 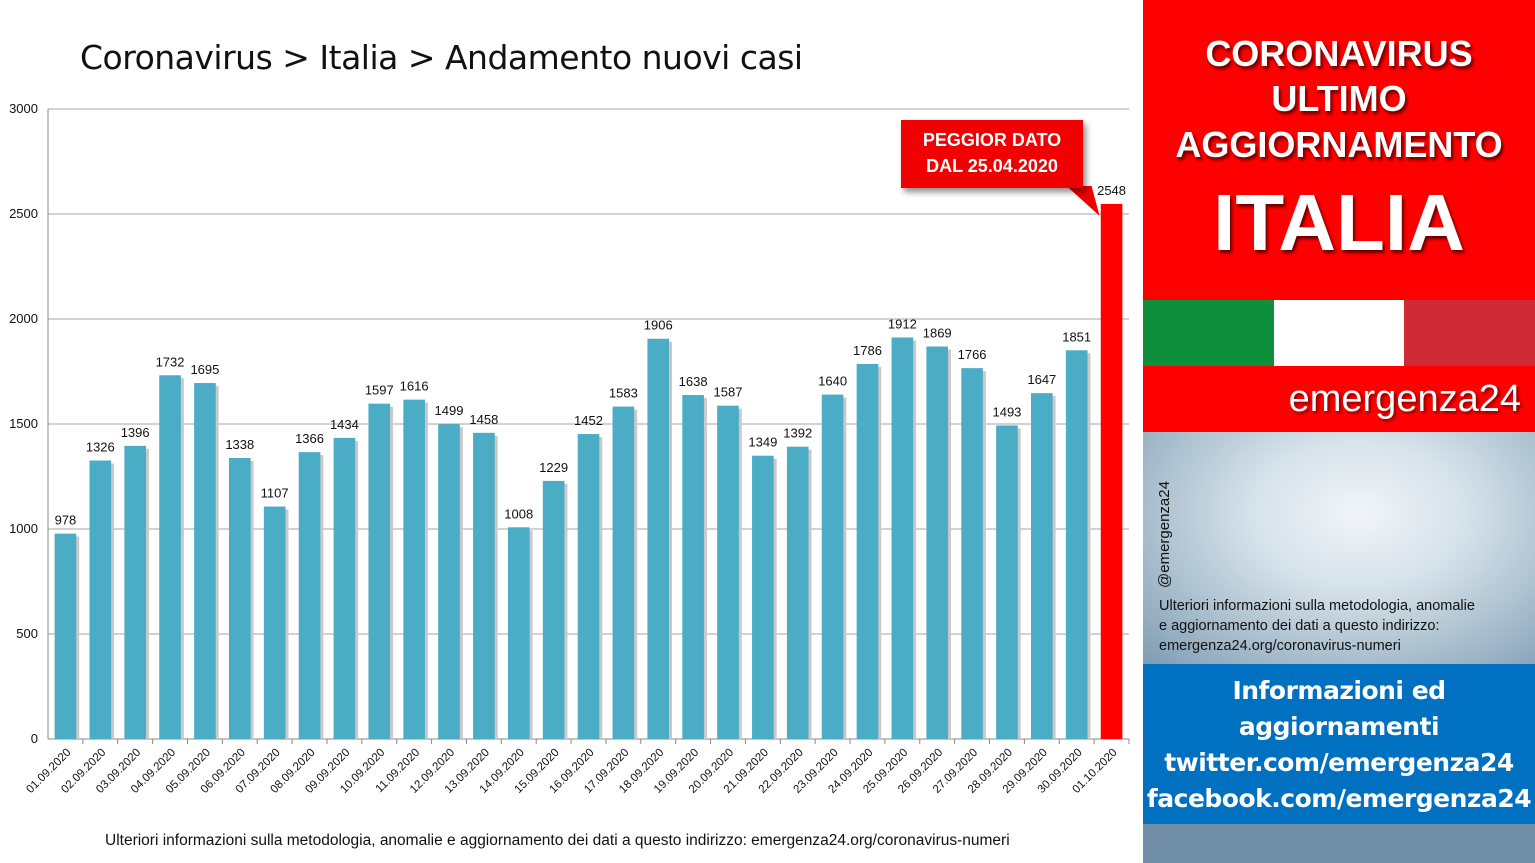 I want to click on data-label-10: 1616, so click(x=414, y=386).